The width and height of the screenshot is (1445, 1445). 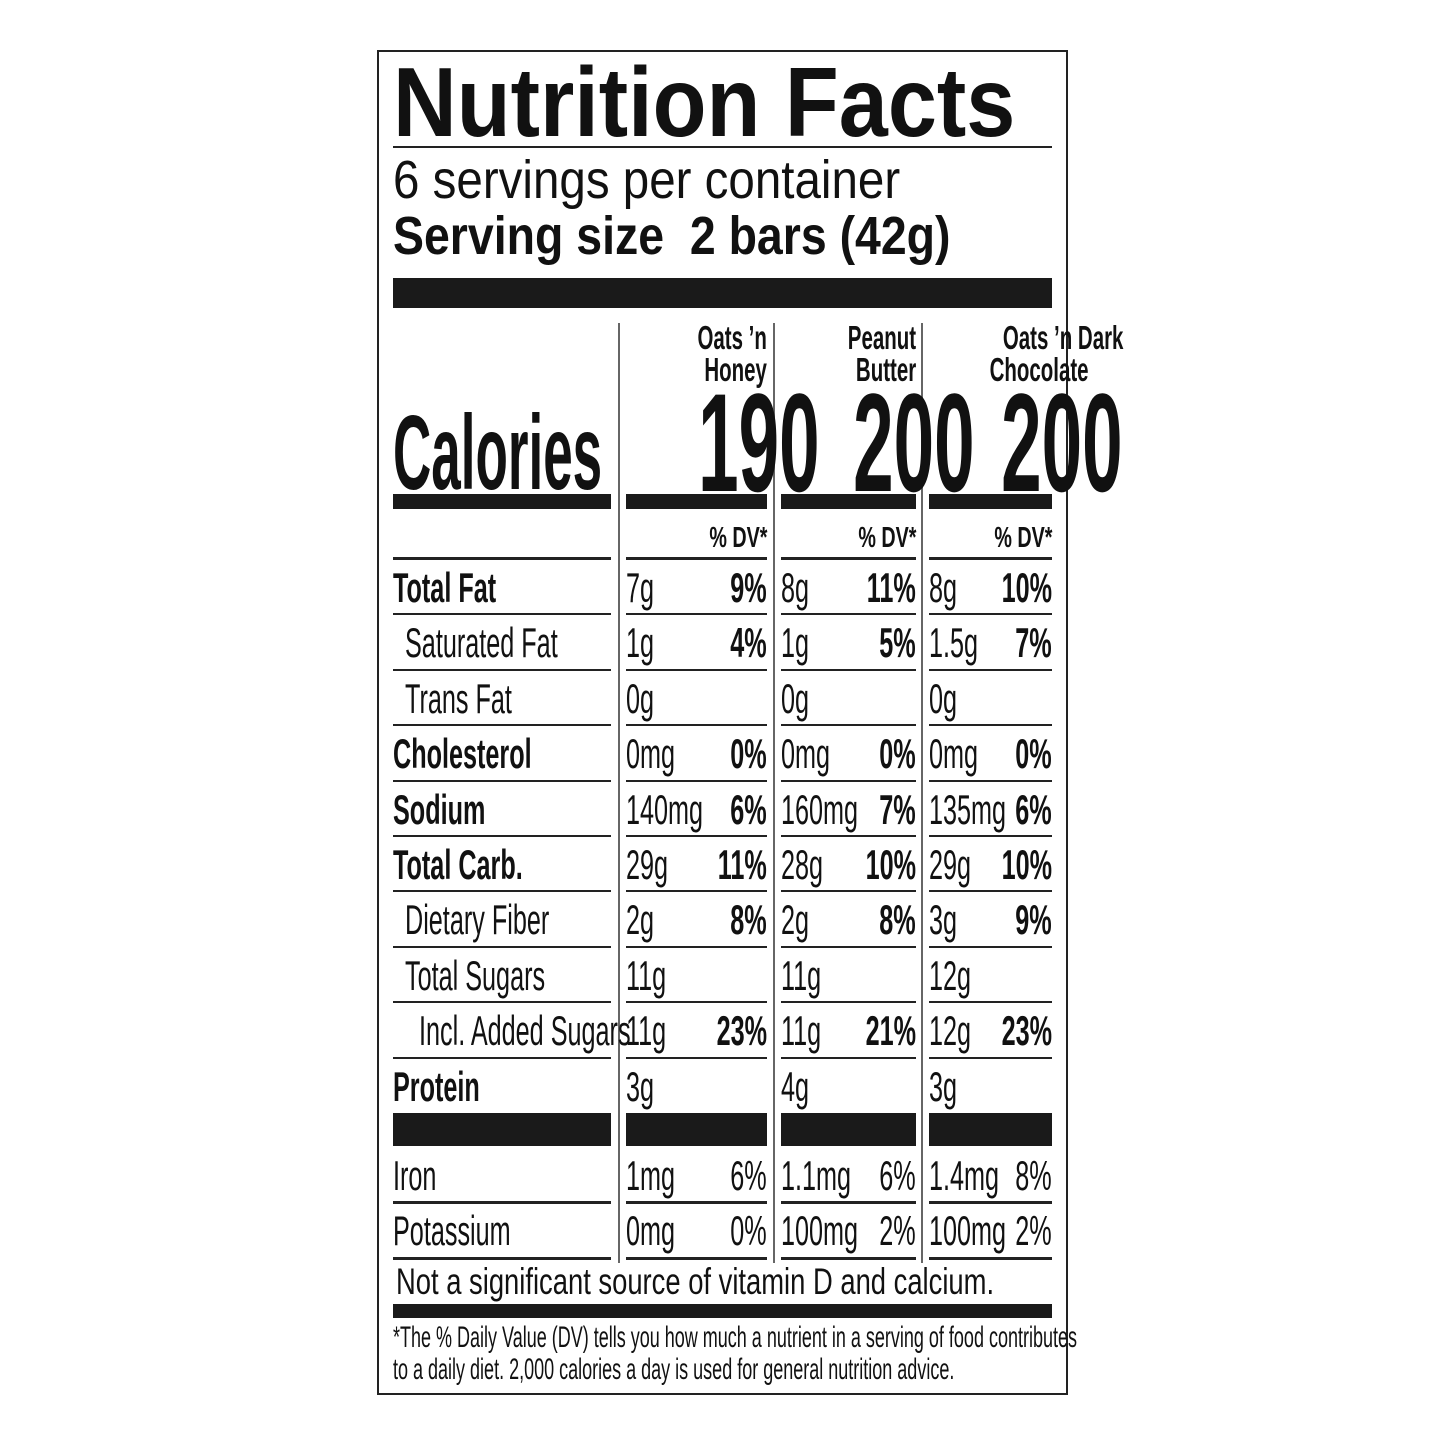 What do you see at coordinates (885, 369) in the screenshot?
I see `text: Butter` at bounding box center [885, 369].